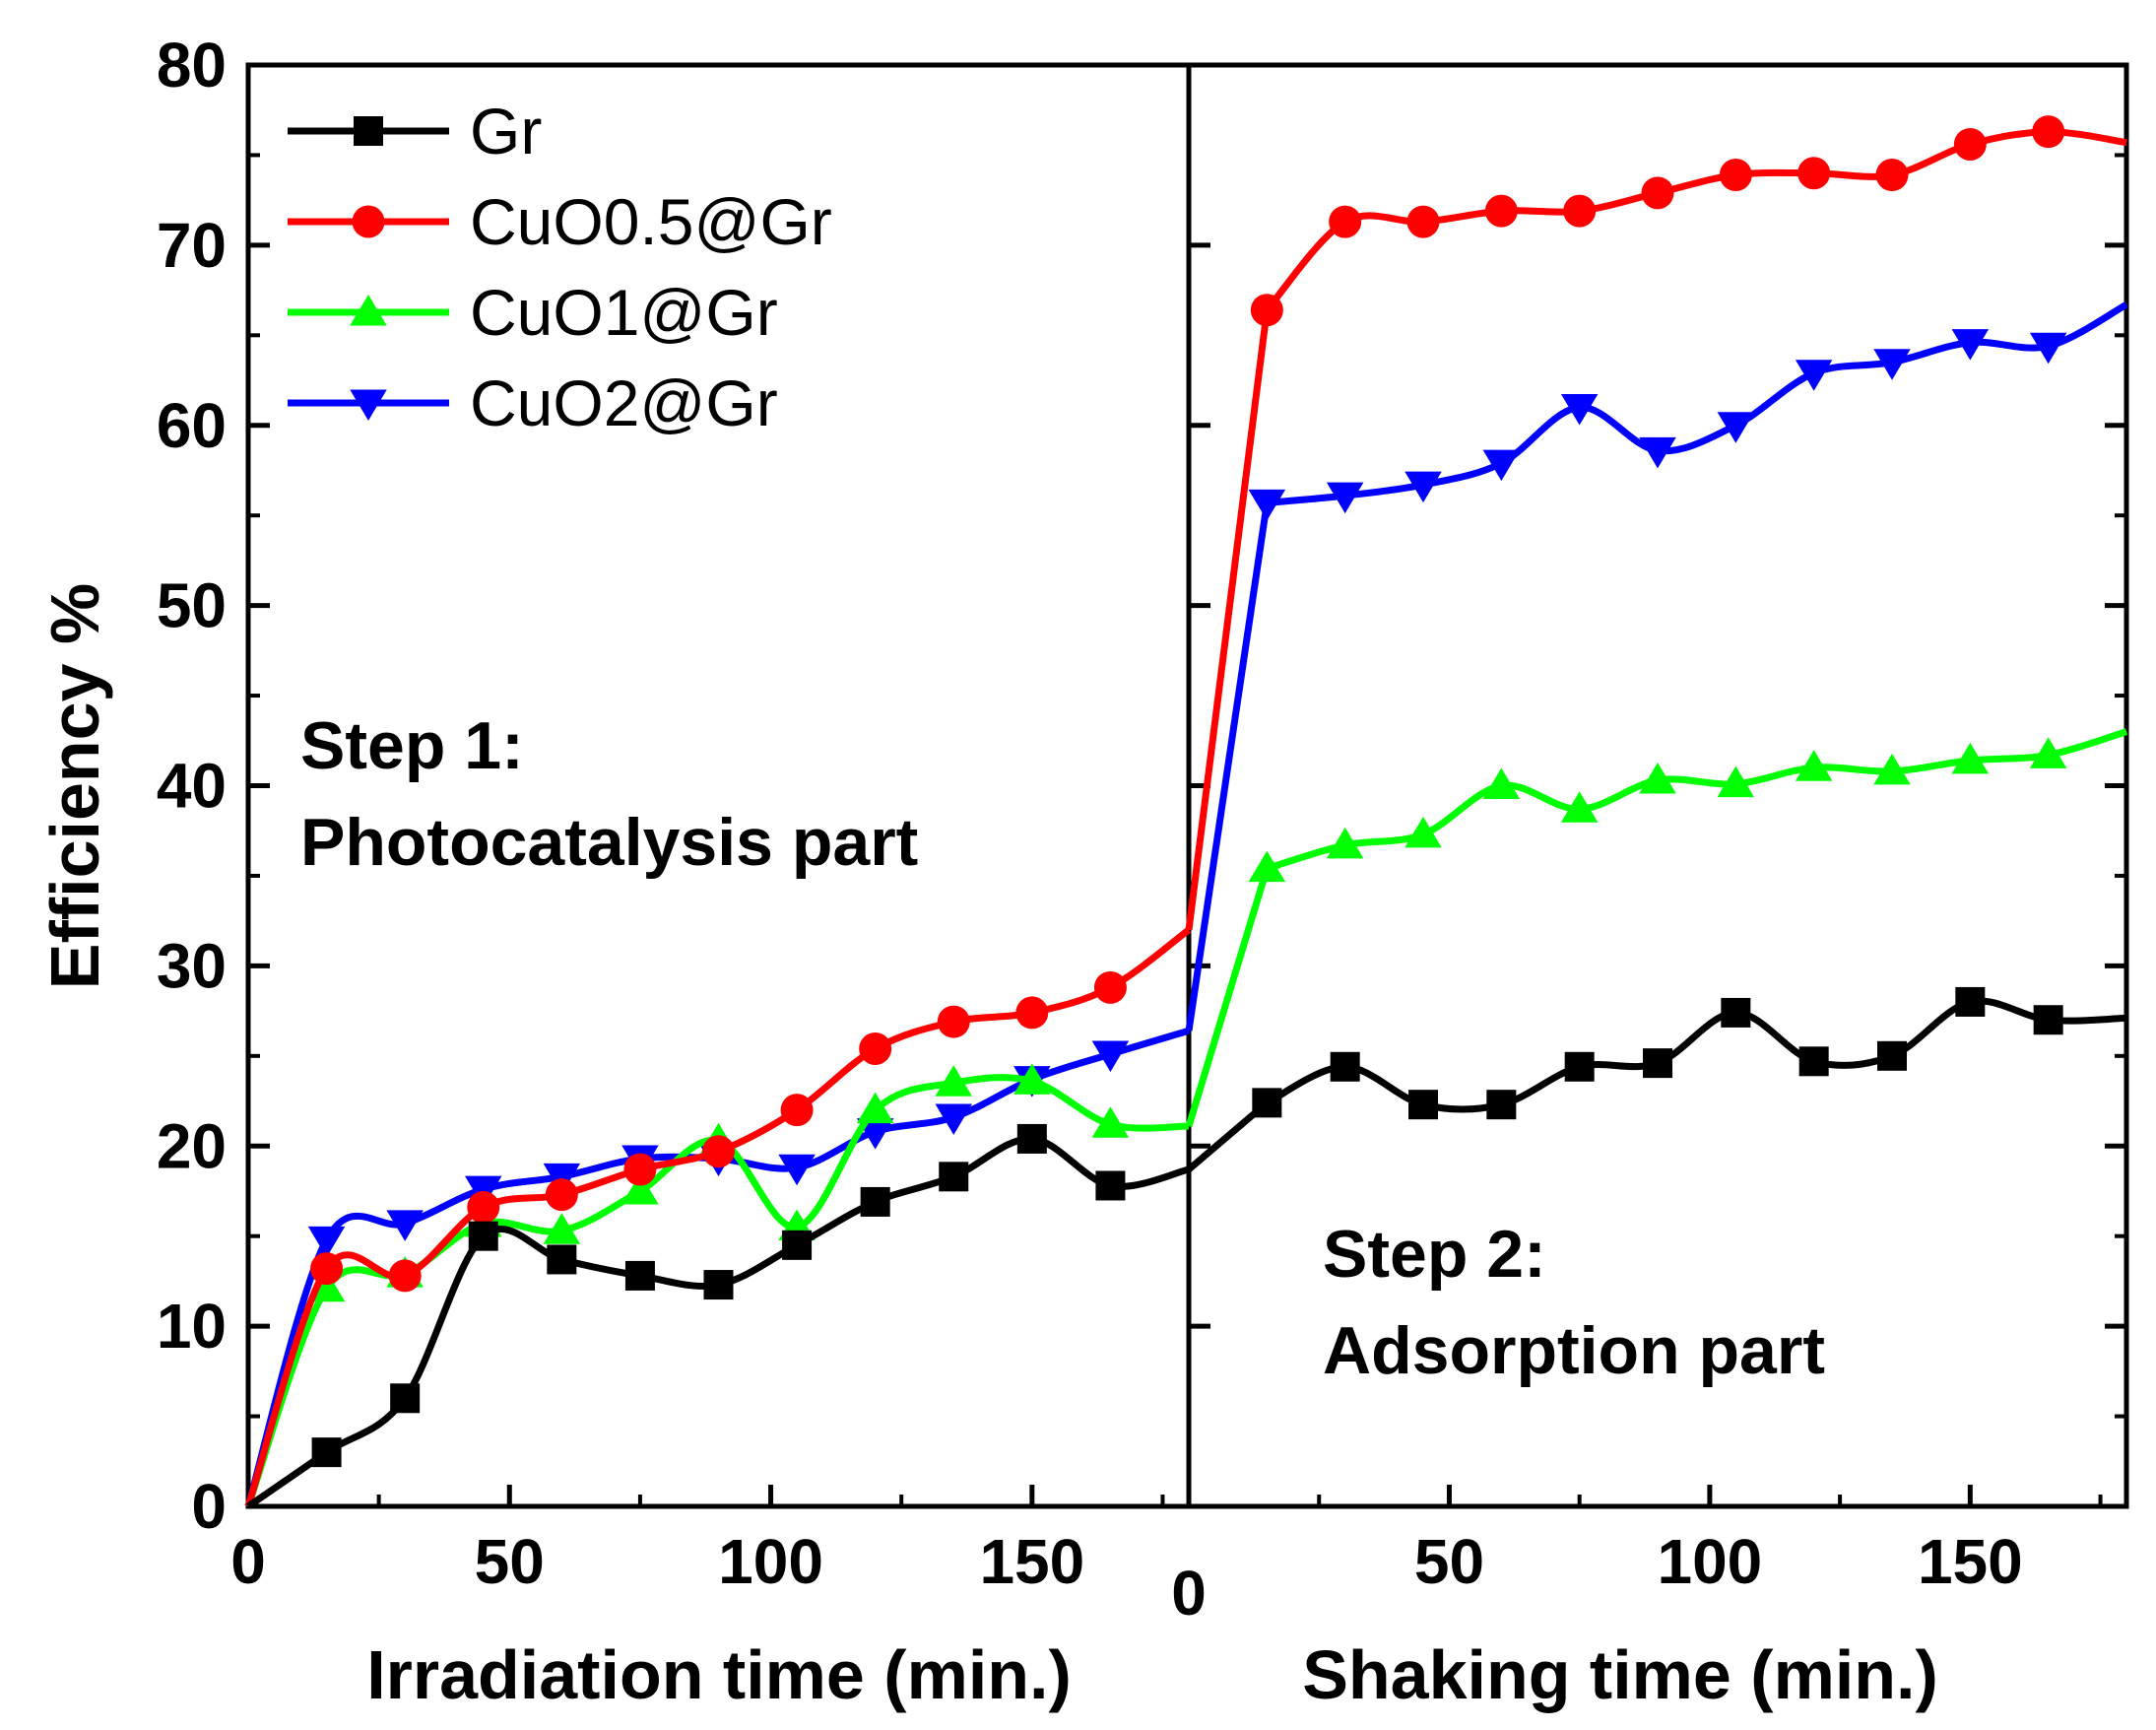 The width and height of the screenshot is (2156, 1730). What do you see at coordinates (1435, 1254) in the screenshot?
I see `step2-title: Step 2:` at bounding box center [1435, 1254].